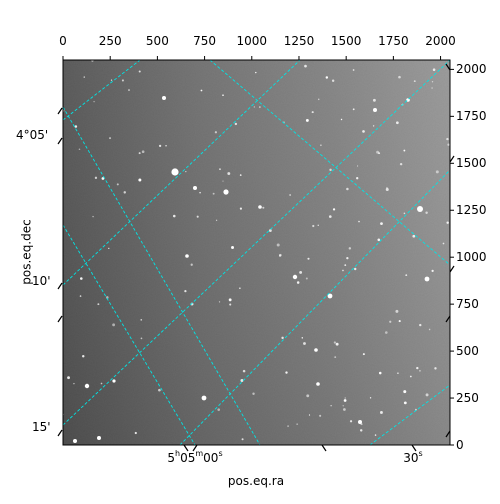  I want to click on y-axis-label: pos.eq.dec, so click(26, 252).